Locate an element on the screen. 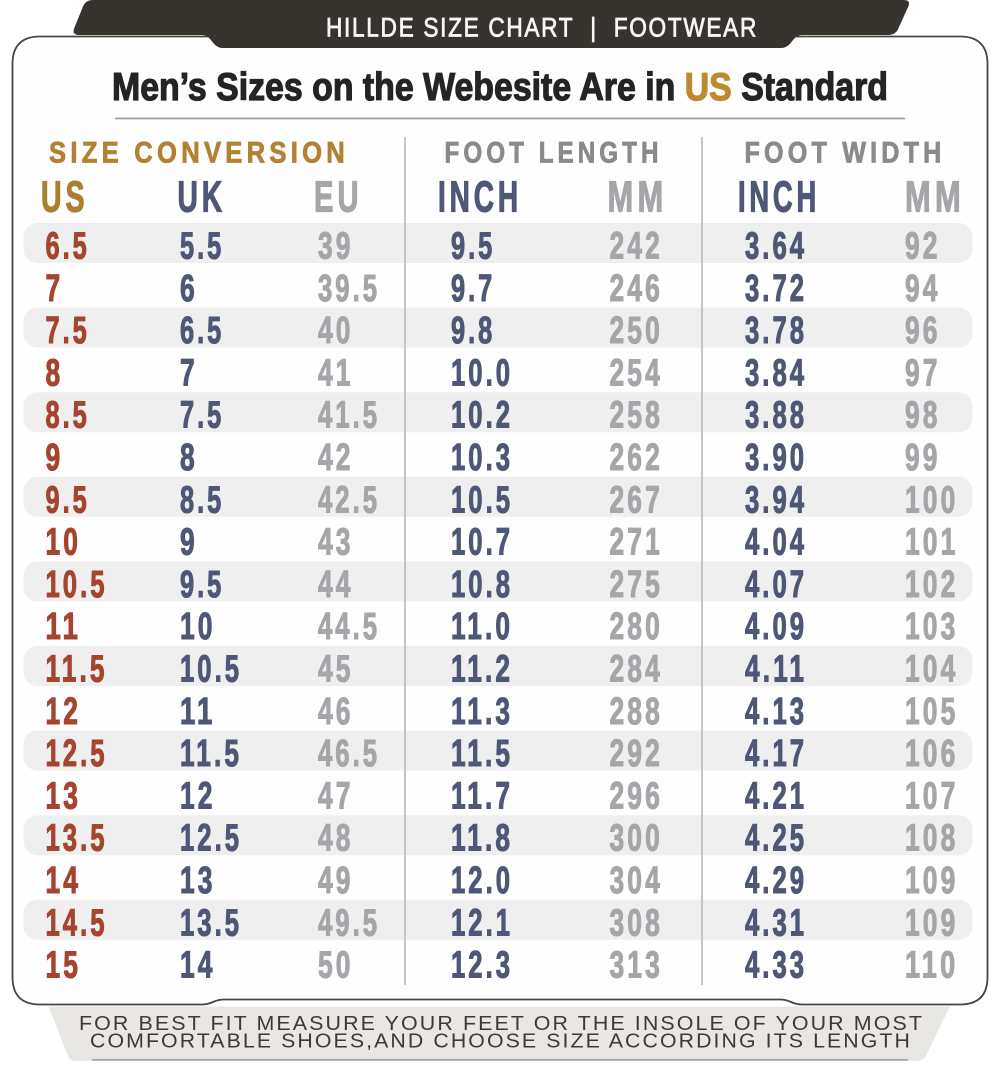 This screenshot has width=1000, height=1066. svg-text: 280 is located at coordinates (636, 627).